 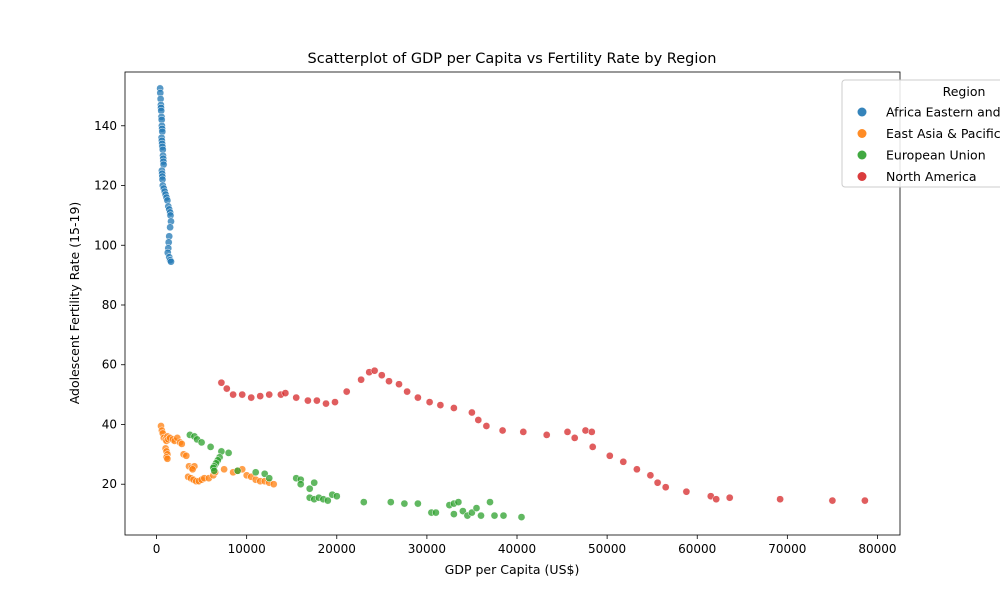 What do you see at coordinates (877, 549) in the screenshot?
I see `x-tick-label-8: 80000` at bounding box center [877, 549].